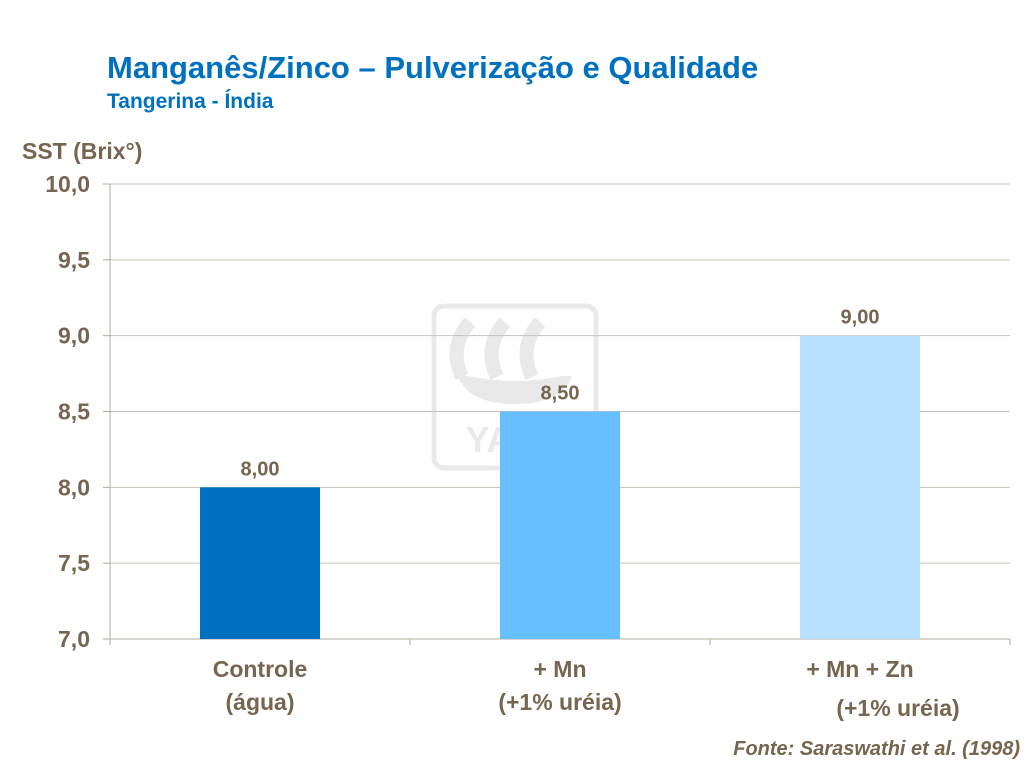 This screenshot has width=1032, height=774. I want to click on page-subtitle: Tangerina - Índia, so click(190, 101).